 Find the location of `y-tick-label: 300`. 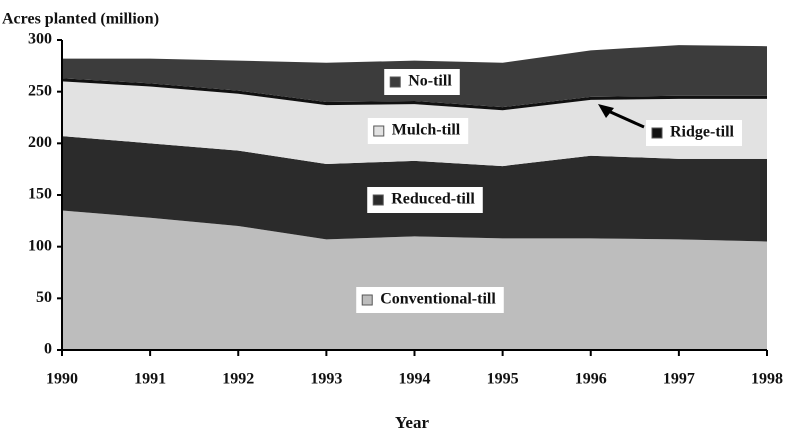

y-tick-label: 300 is located at coordinates (40, 39).